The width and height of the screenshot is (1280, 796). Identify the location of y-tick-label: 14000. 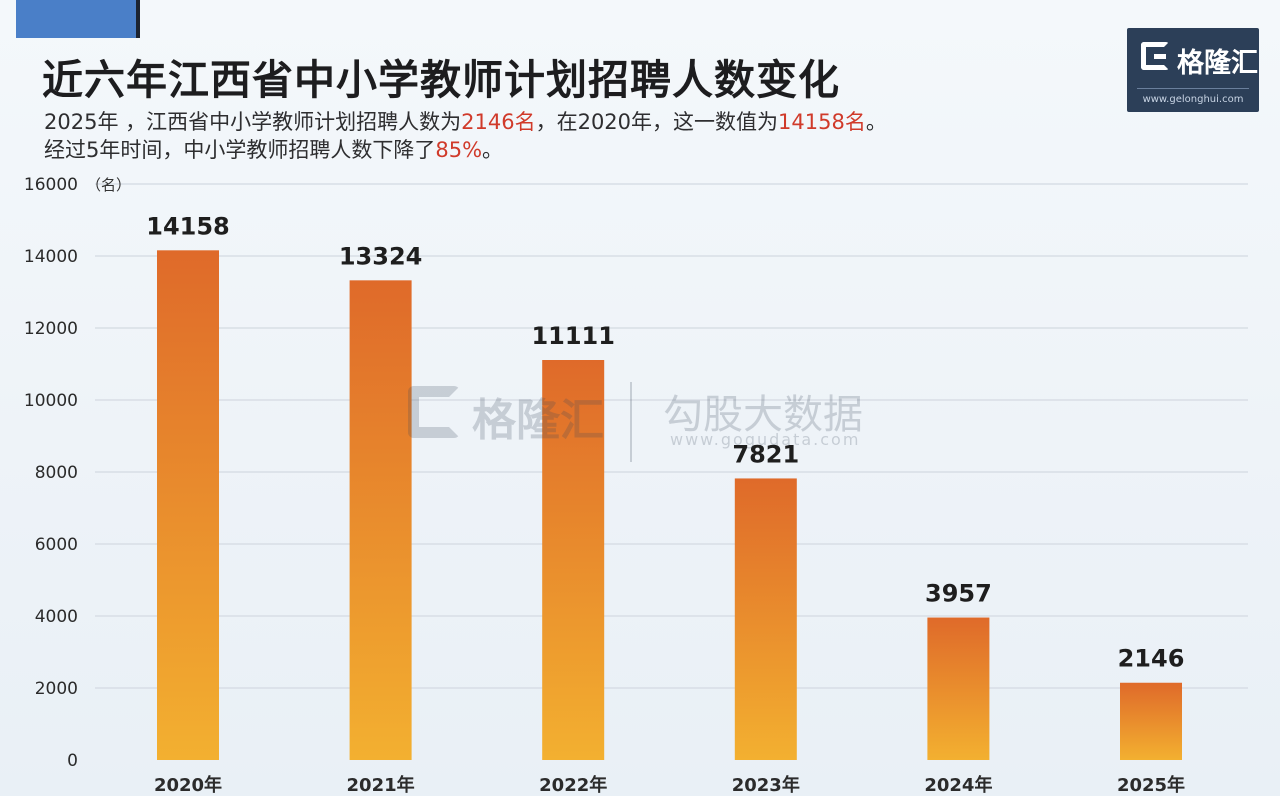
(51, 257).